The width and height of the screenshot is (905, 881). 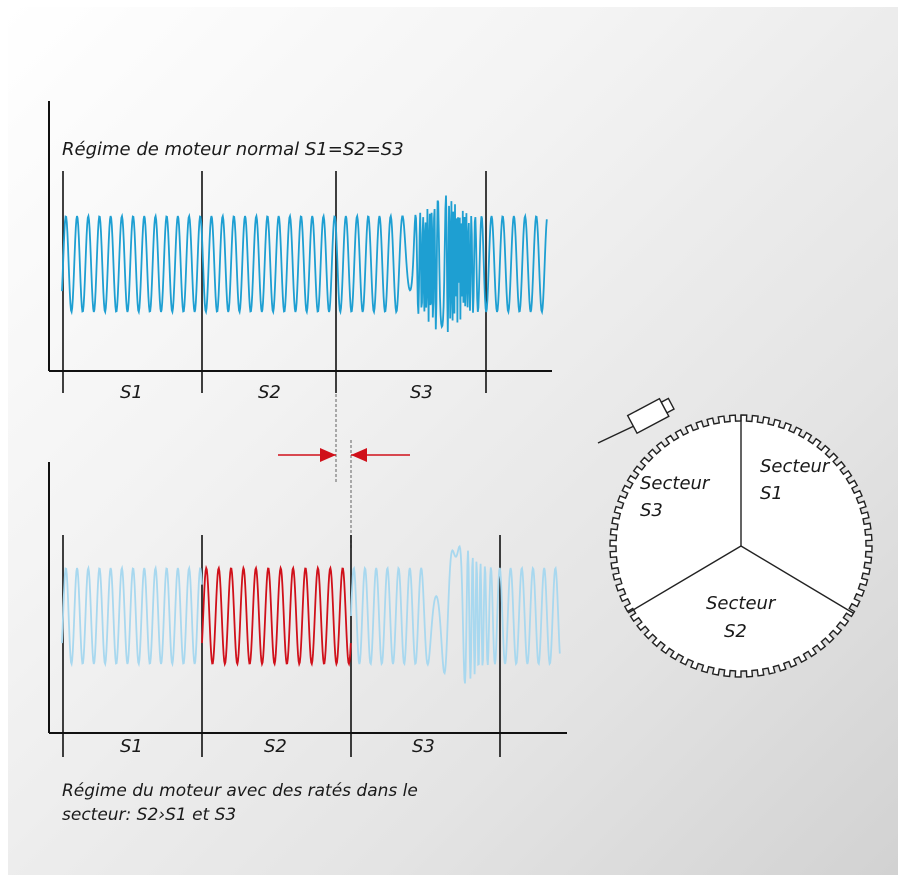 I want to click on top-sector-label-s2: S2, so click(x=269, y=392).